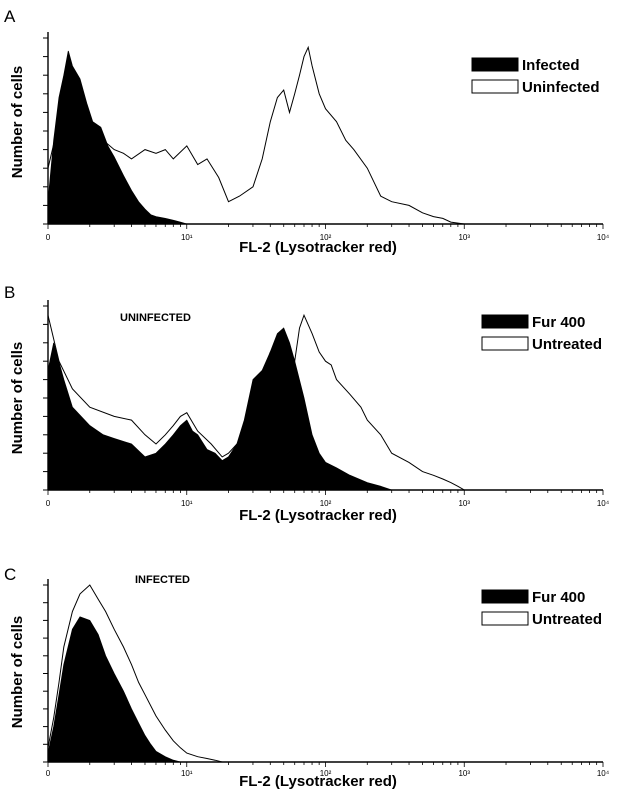  What do you see at coordinates (10, 574) in the screenshot?
I see `panel-letter: C` at bounding box center [10, 574].